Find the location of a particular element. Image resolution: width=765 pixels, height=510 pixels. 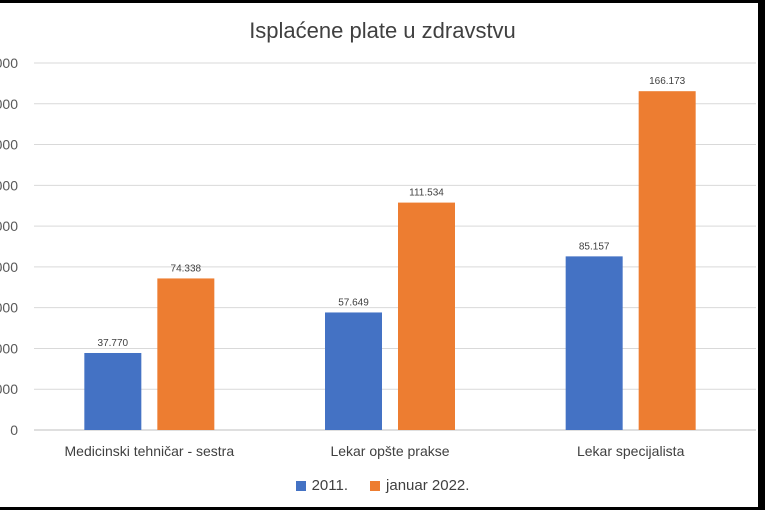

chart-legend: 2011. januar 2022. is located at coordinates (379, 485).